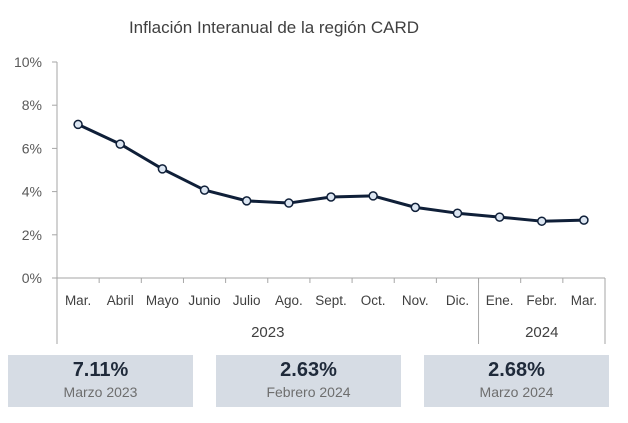 Image resolution: width=628 pixels, height=423 pixels. I want to click on x-tick-label: Abril, so click(120, 300).